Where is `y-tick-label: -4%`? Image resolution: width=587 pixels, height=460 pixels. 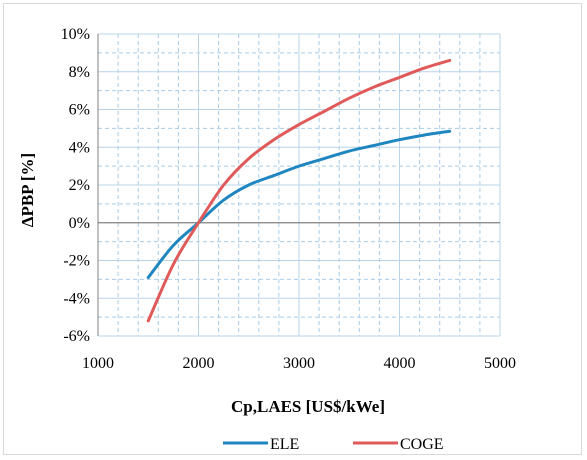
y-tick-label: -4% is located at coordinates (76, 298).